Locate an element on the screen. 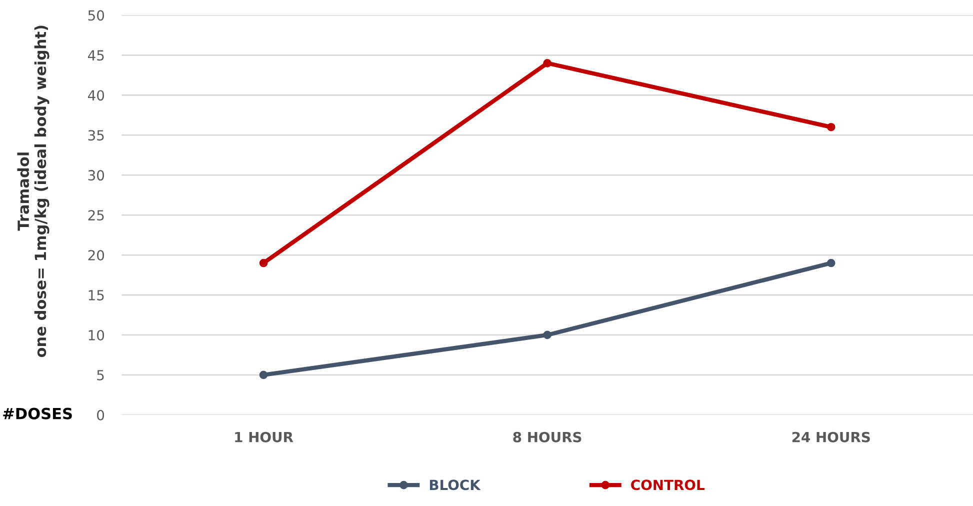 This screenshot has width=973, height=506. y-tick-label: 25 is located at coordinates (96, 215).